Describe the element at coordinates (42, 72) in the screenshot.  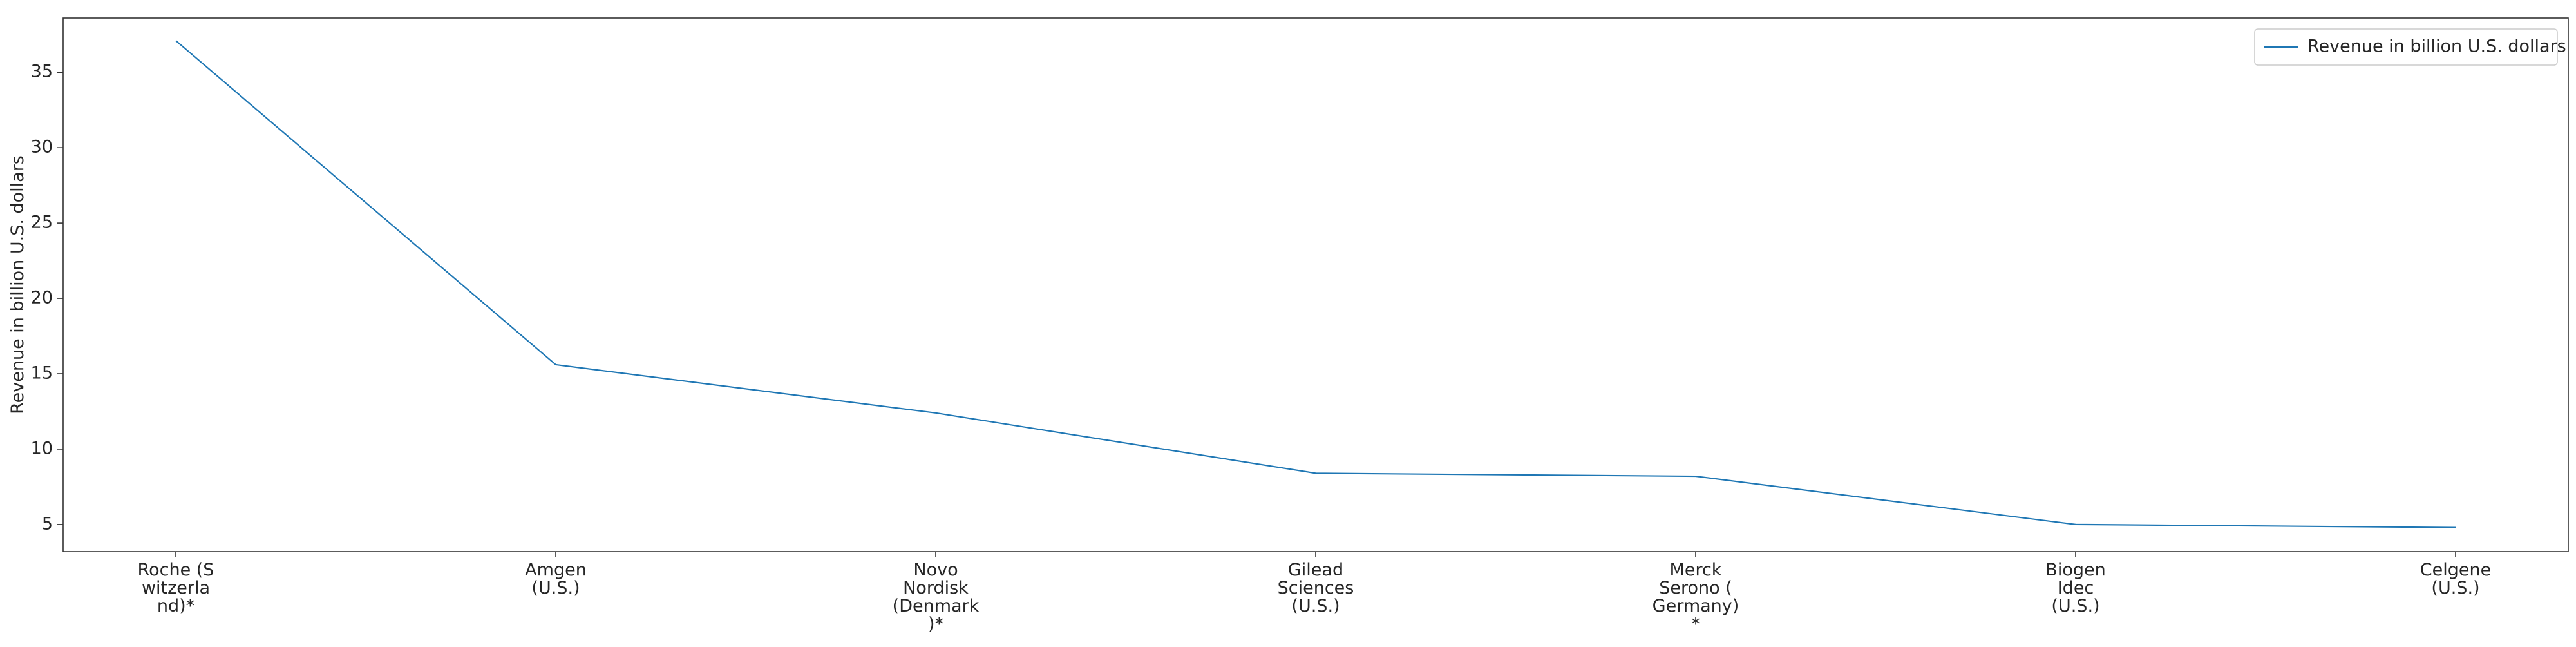
I see `y-tick-label: 35` at that location.